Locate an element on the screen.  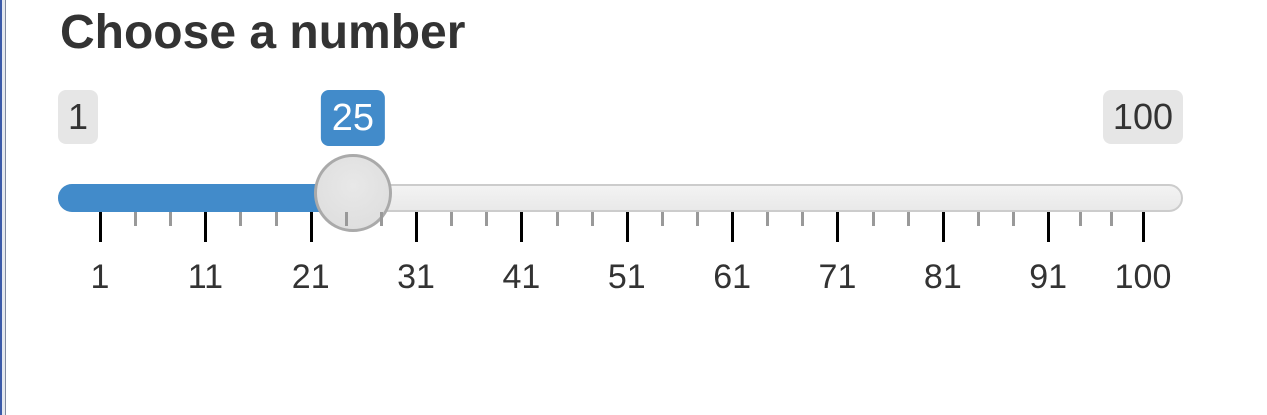
slider-max-label: 100 is located at coordinates (1142, 117).